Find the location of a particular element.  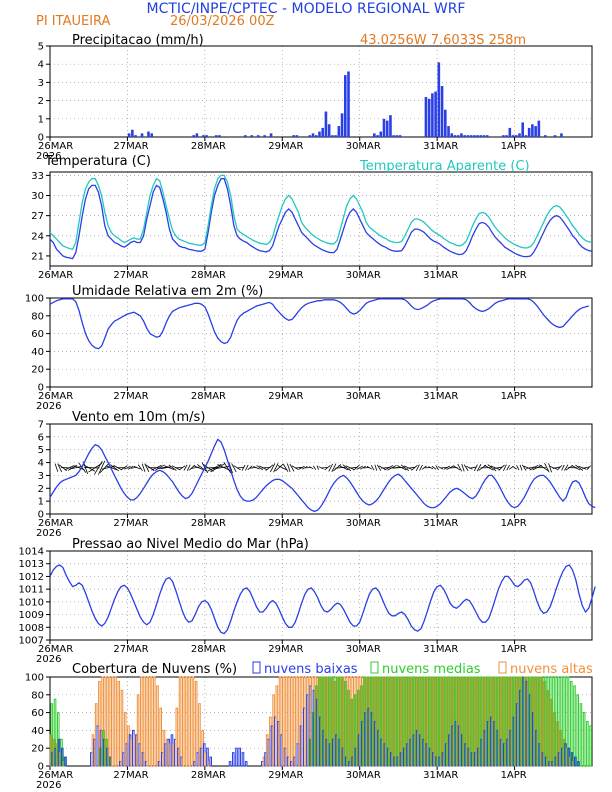

humidity-xtick-label: 1APR is located at coordinates (514, 396).